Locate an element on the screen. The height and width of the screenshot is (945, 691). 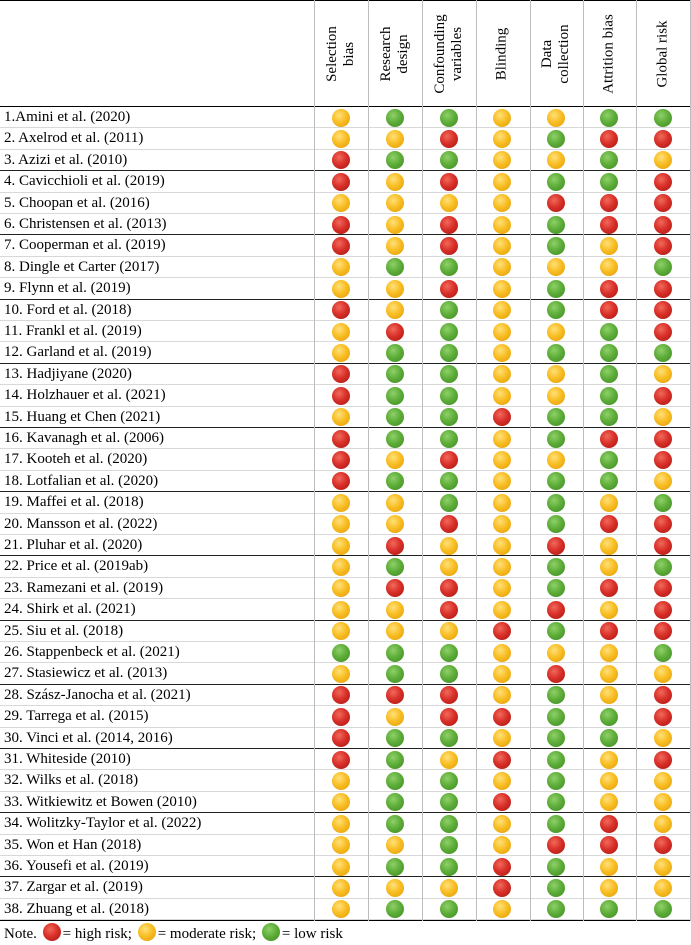
table-row: 37. Zargar et al. (2019) is located at coordinates (345, 888).